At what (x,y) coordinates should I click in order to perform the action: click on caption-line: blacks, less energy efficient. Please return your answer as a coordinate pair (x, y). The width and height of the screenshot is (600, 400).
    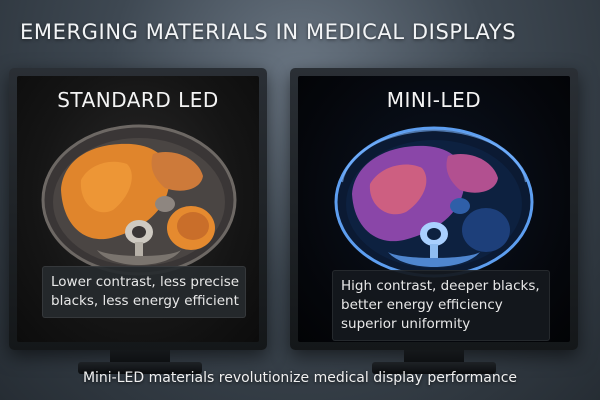
    Looking at the image, I should click on (145, 301).